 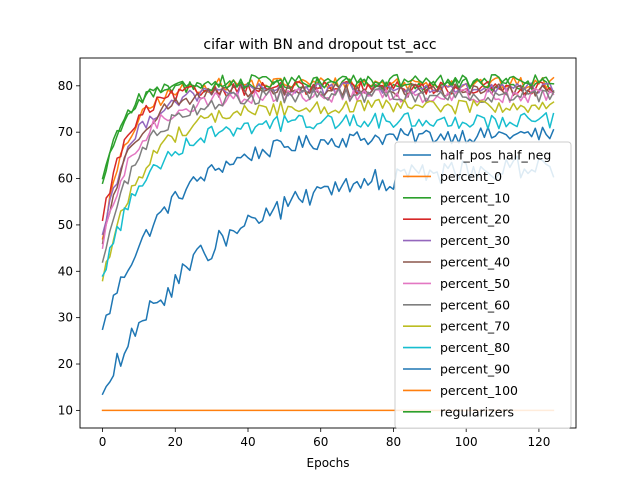 What do you see at coordinates (538, 442) in the screenshot?
I see `x-tick-label: 120` at bounding box center [538, 442].